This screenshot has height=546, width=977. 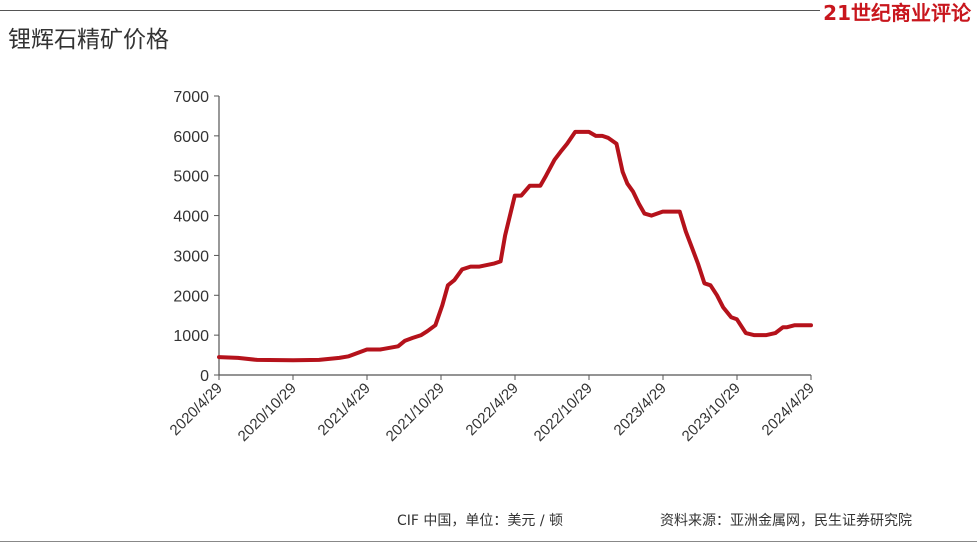 I want to click on y-tick-label: 6000, so click(x=191, y=137).